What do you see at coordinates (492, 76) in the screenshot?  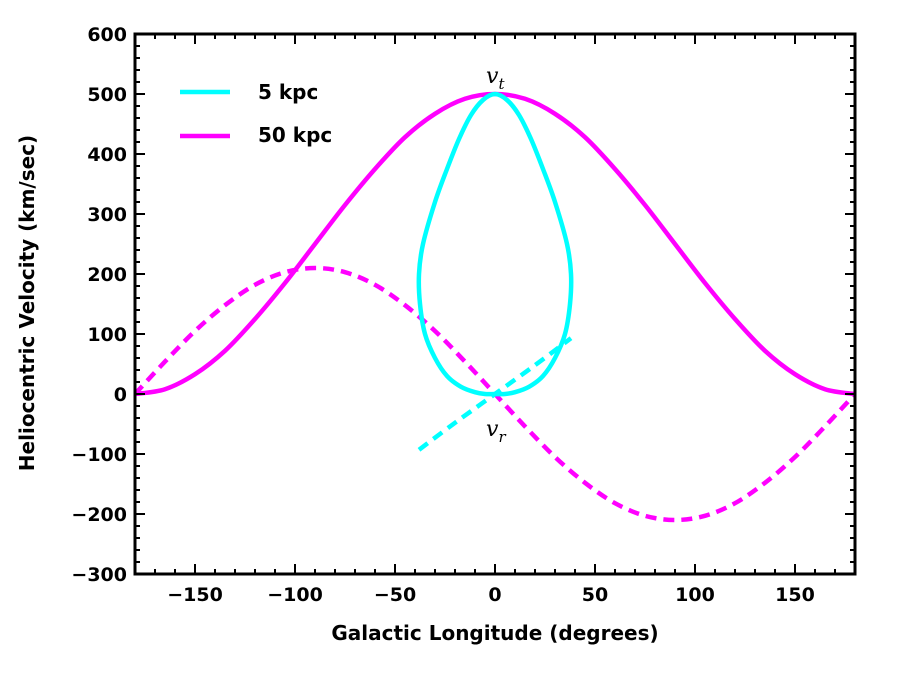 I see `annotation-vt-base: v` at bounding box center [492, 76].